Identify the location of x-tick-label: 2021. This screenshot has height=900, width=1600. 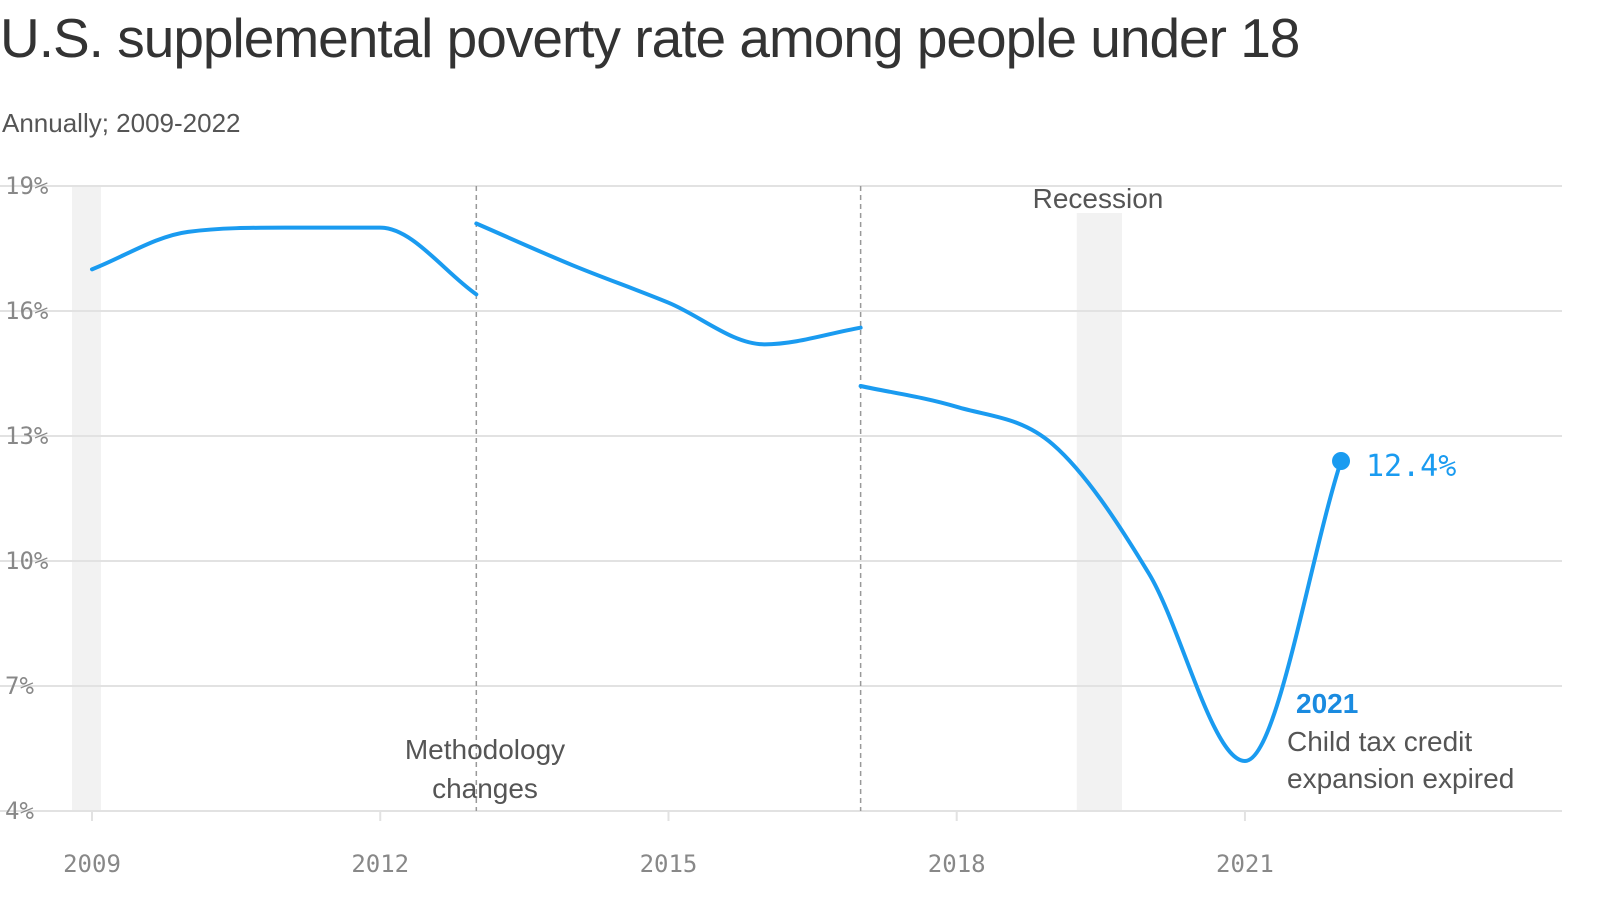
(1245, 864).